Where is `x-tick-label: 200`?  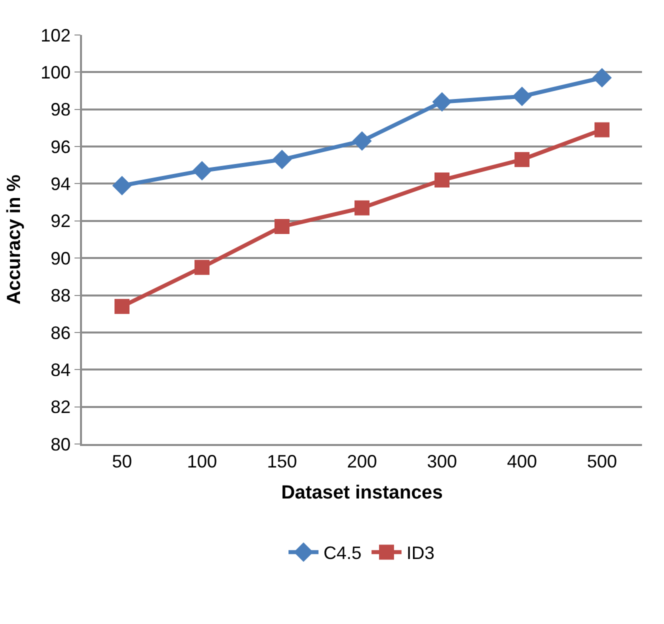 x-tick-label: 200 is located at coordinates (362, 461).